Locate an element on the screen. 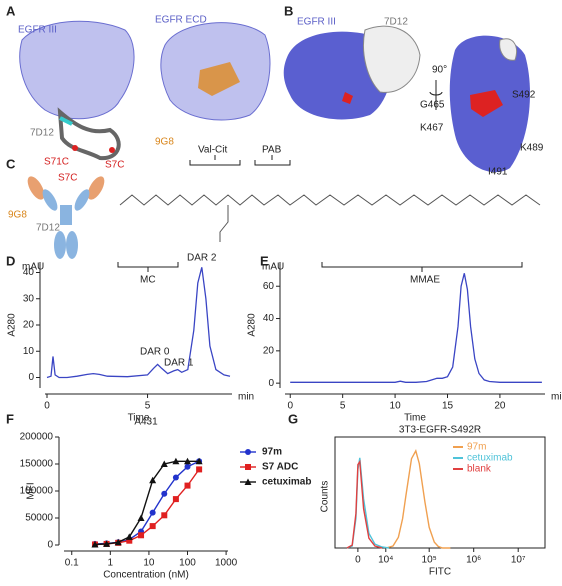 This screenshot has width=562, height=586. chart-title: A431 is located at coordinates (146, 422).